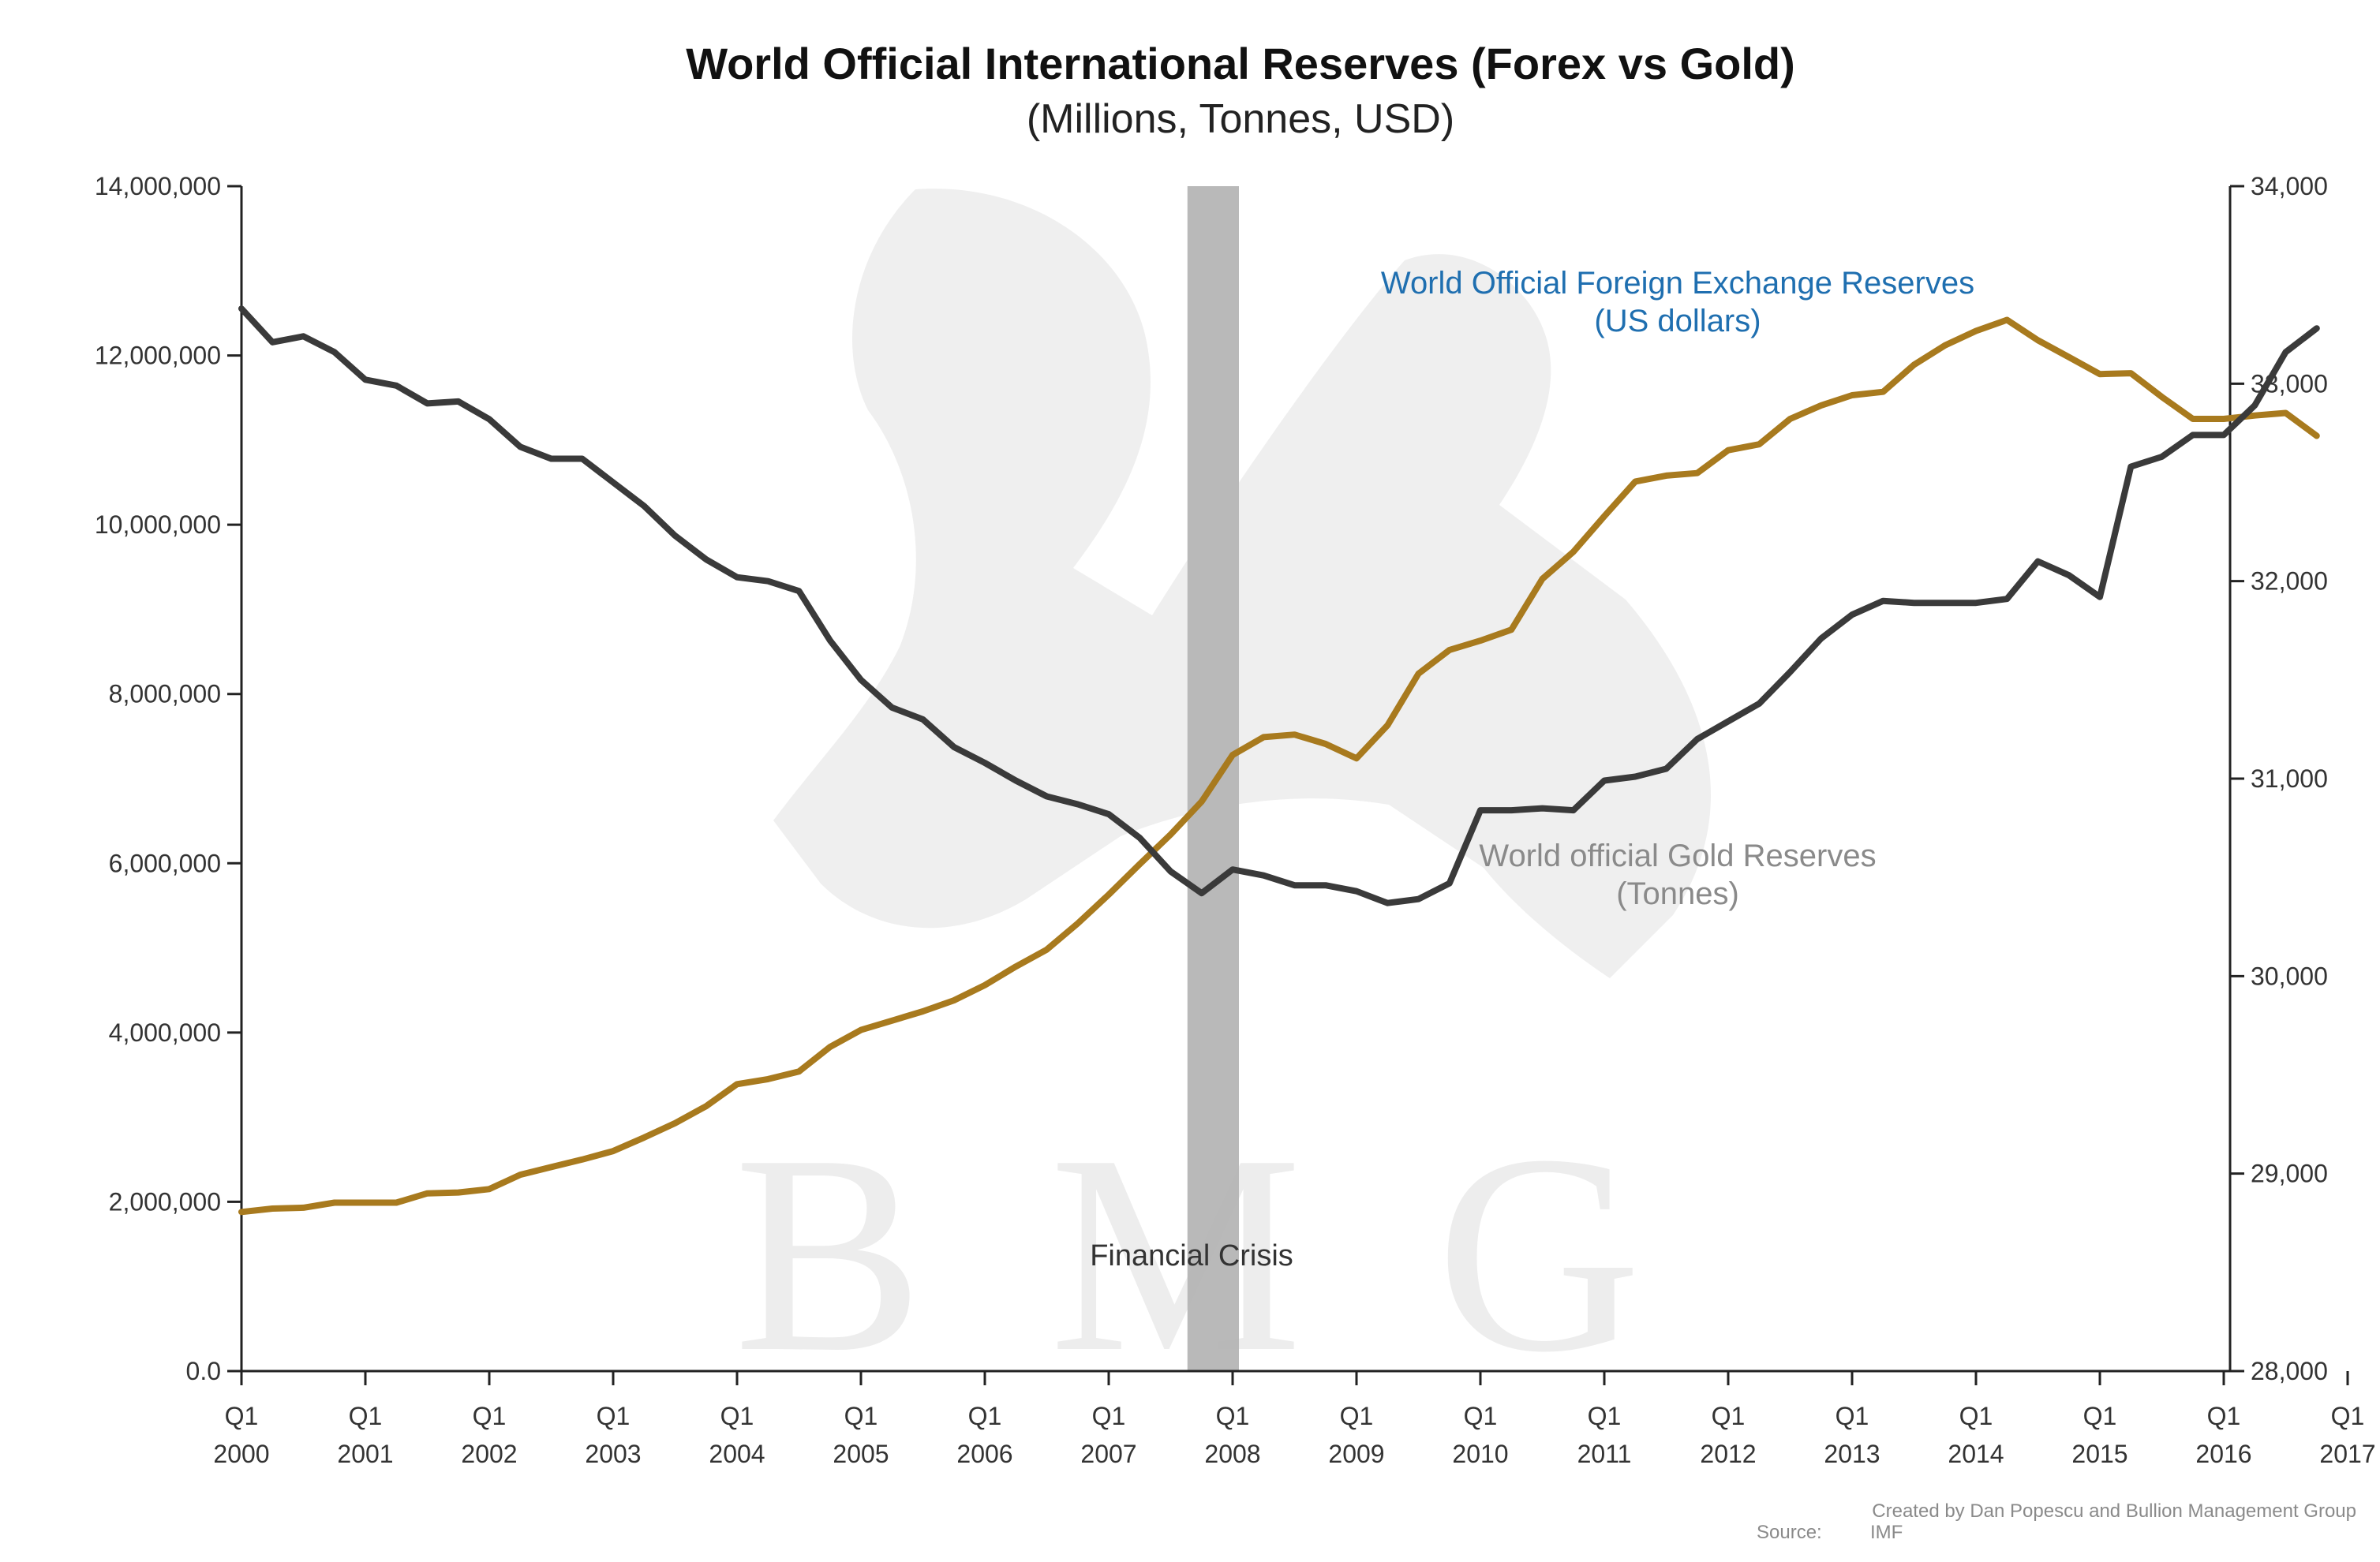 This screenshot has width=2380, height=1562. Describe the element at coordinates (829, 1253) in the screenshot. I see `watermark-letter-b: B` at that location.